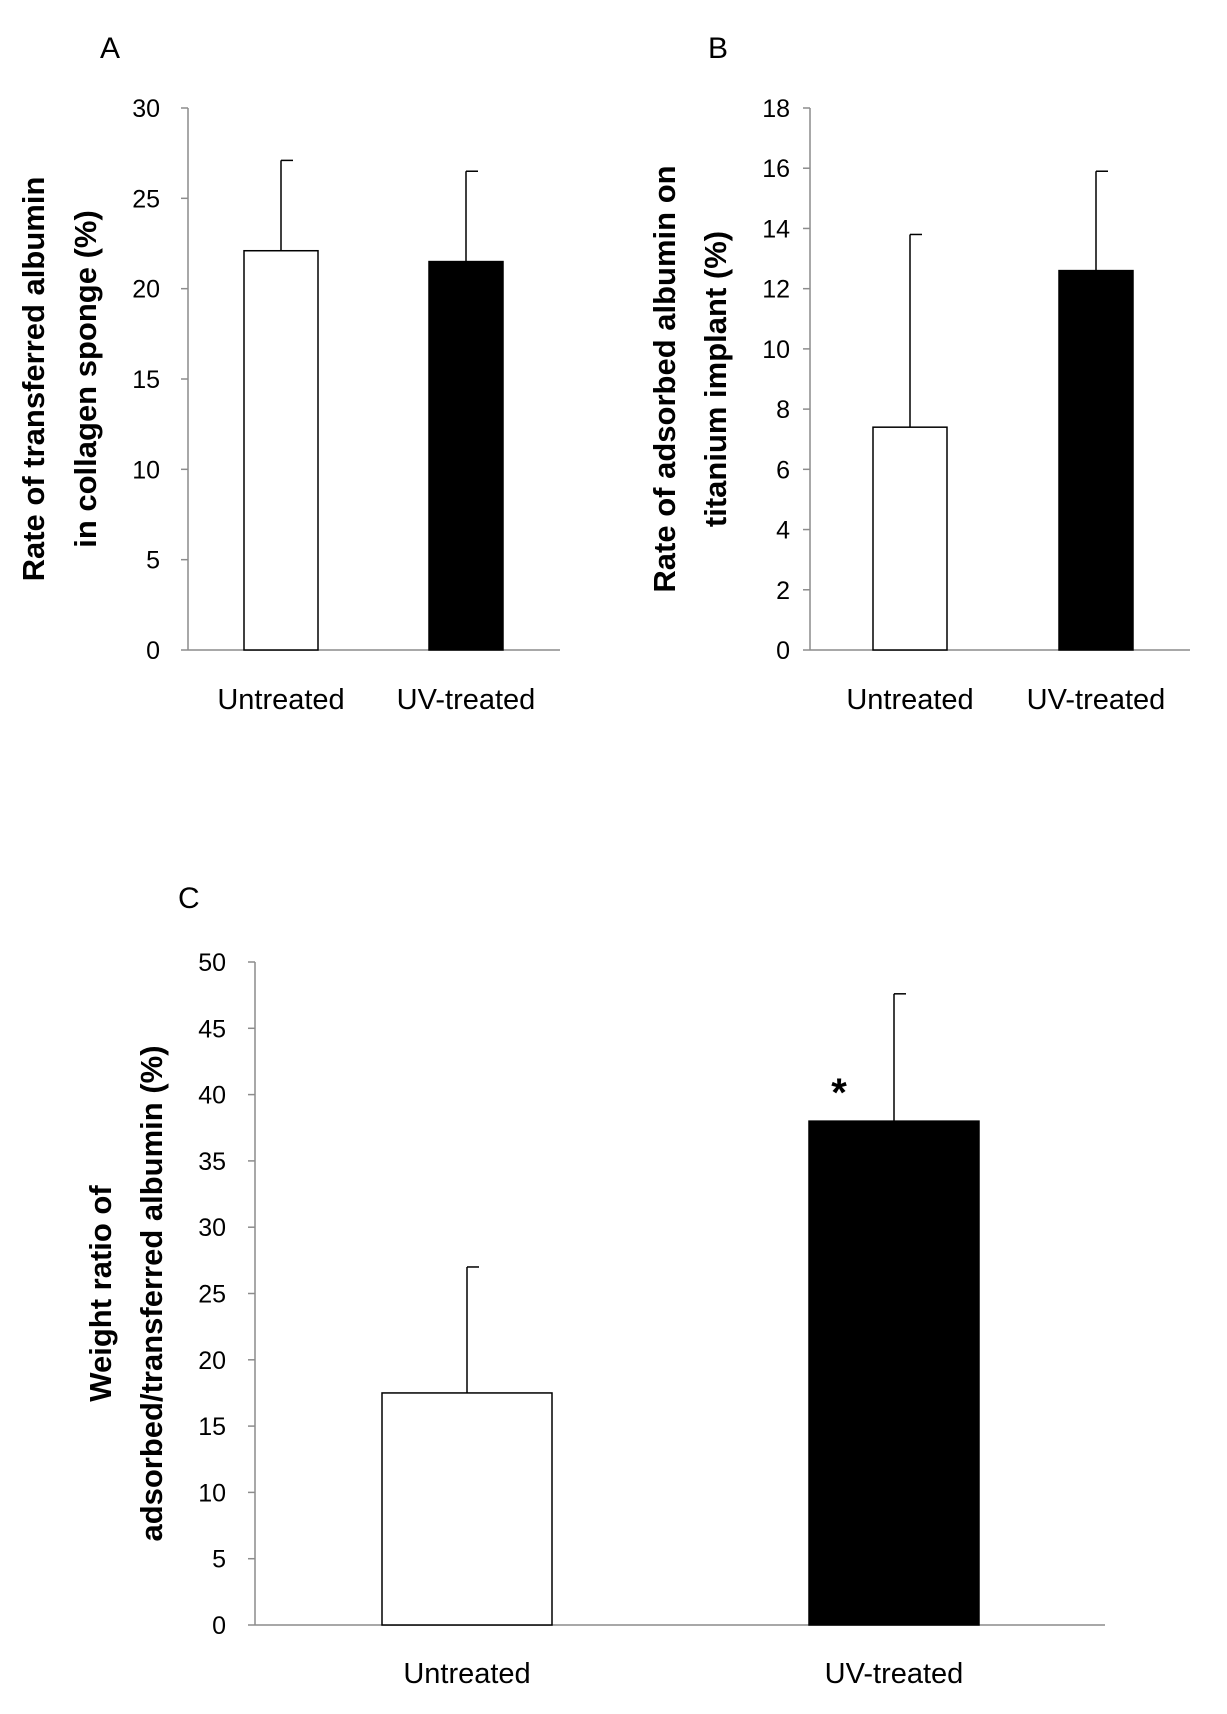  What do you see at coordinates (33, 379) in the screenshot?
I see `y-axis-label: Rate of transferred albumin` at bounding box center [33, 379].